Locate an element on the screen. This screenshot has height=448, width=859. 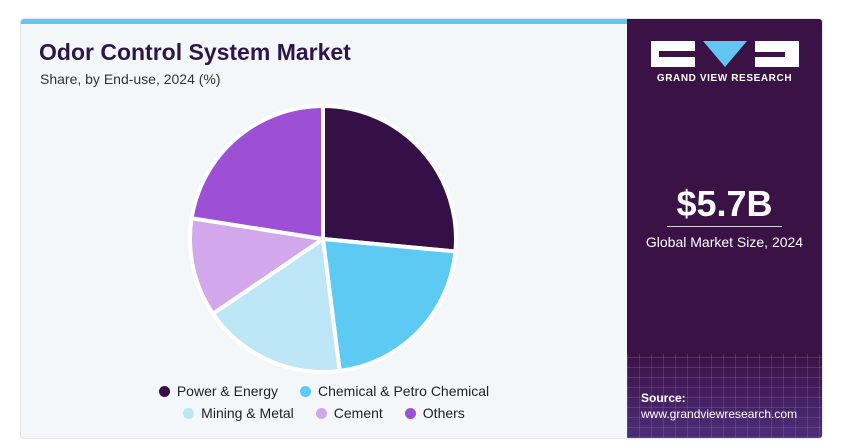
legend-label: Power & Energy is located at coordinates (227, 391).